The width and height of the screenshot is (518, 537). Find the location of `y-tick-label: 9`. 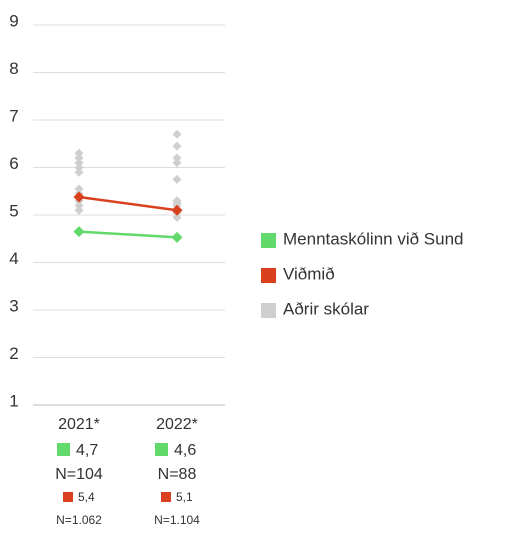

y-tick-label: 9 is located at coordinates (13, 20).